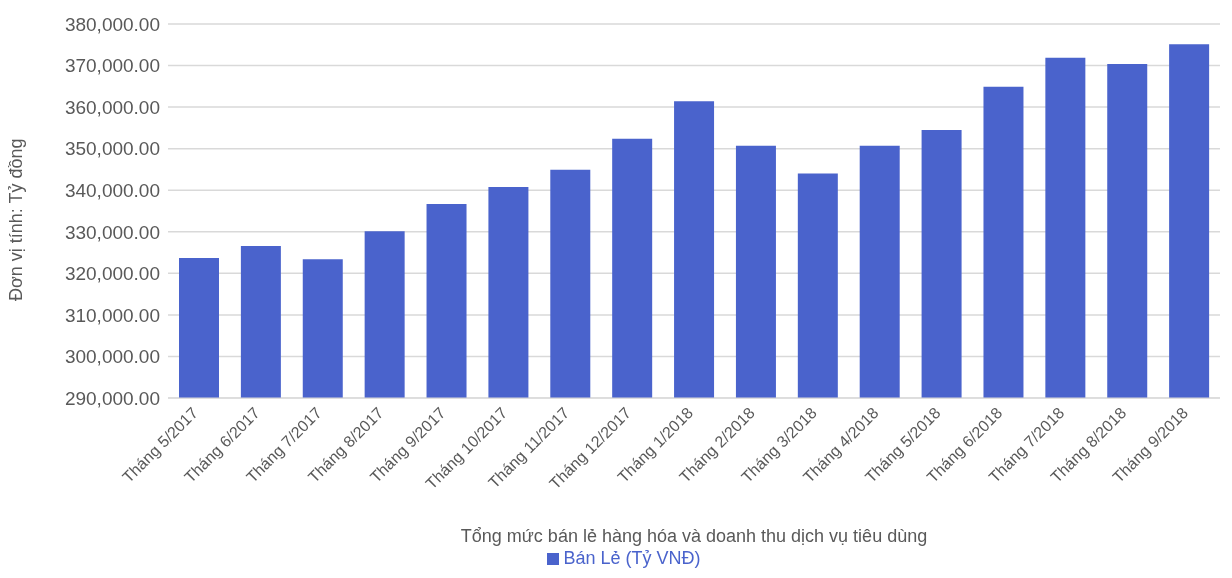  I want to click on y-tick-label: 300,000.00, so click(112, 357).